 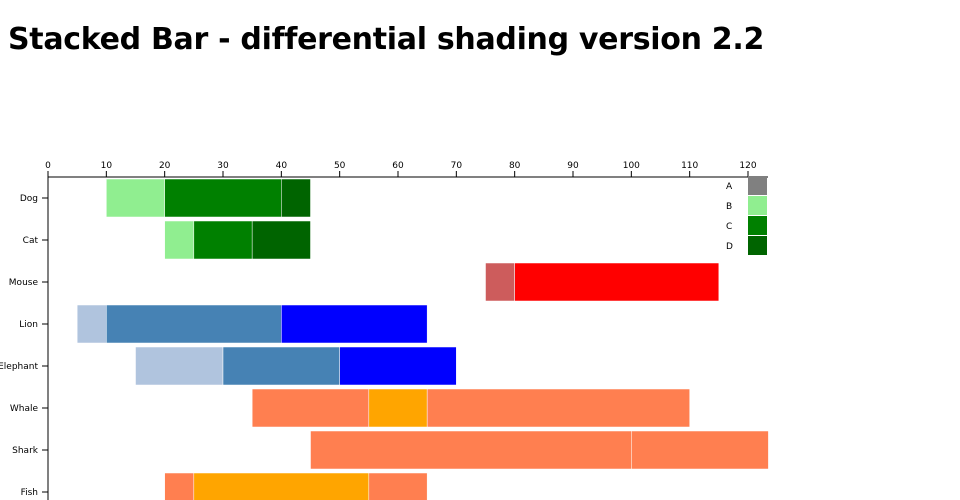 What do you see at coordinates (746, 205) in the screenshot?
I see `legend-item: B` at bounding box center [746, 205].